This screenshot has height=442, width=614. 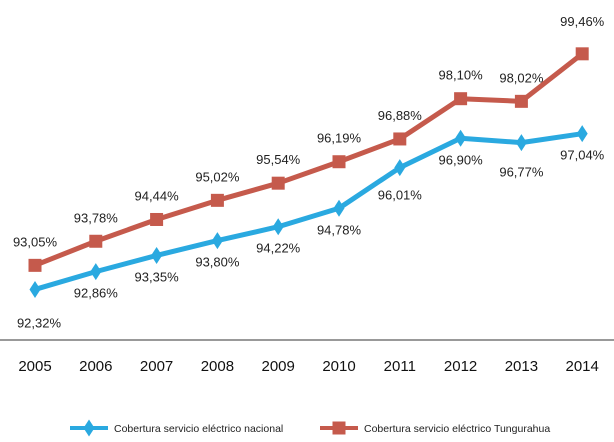 I want to click on data-label: 94,44%, so click(x=157, y=195).